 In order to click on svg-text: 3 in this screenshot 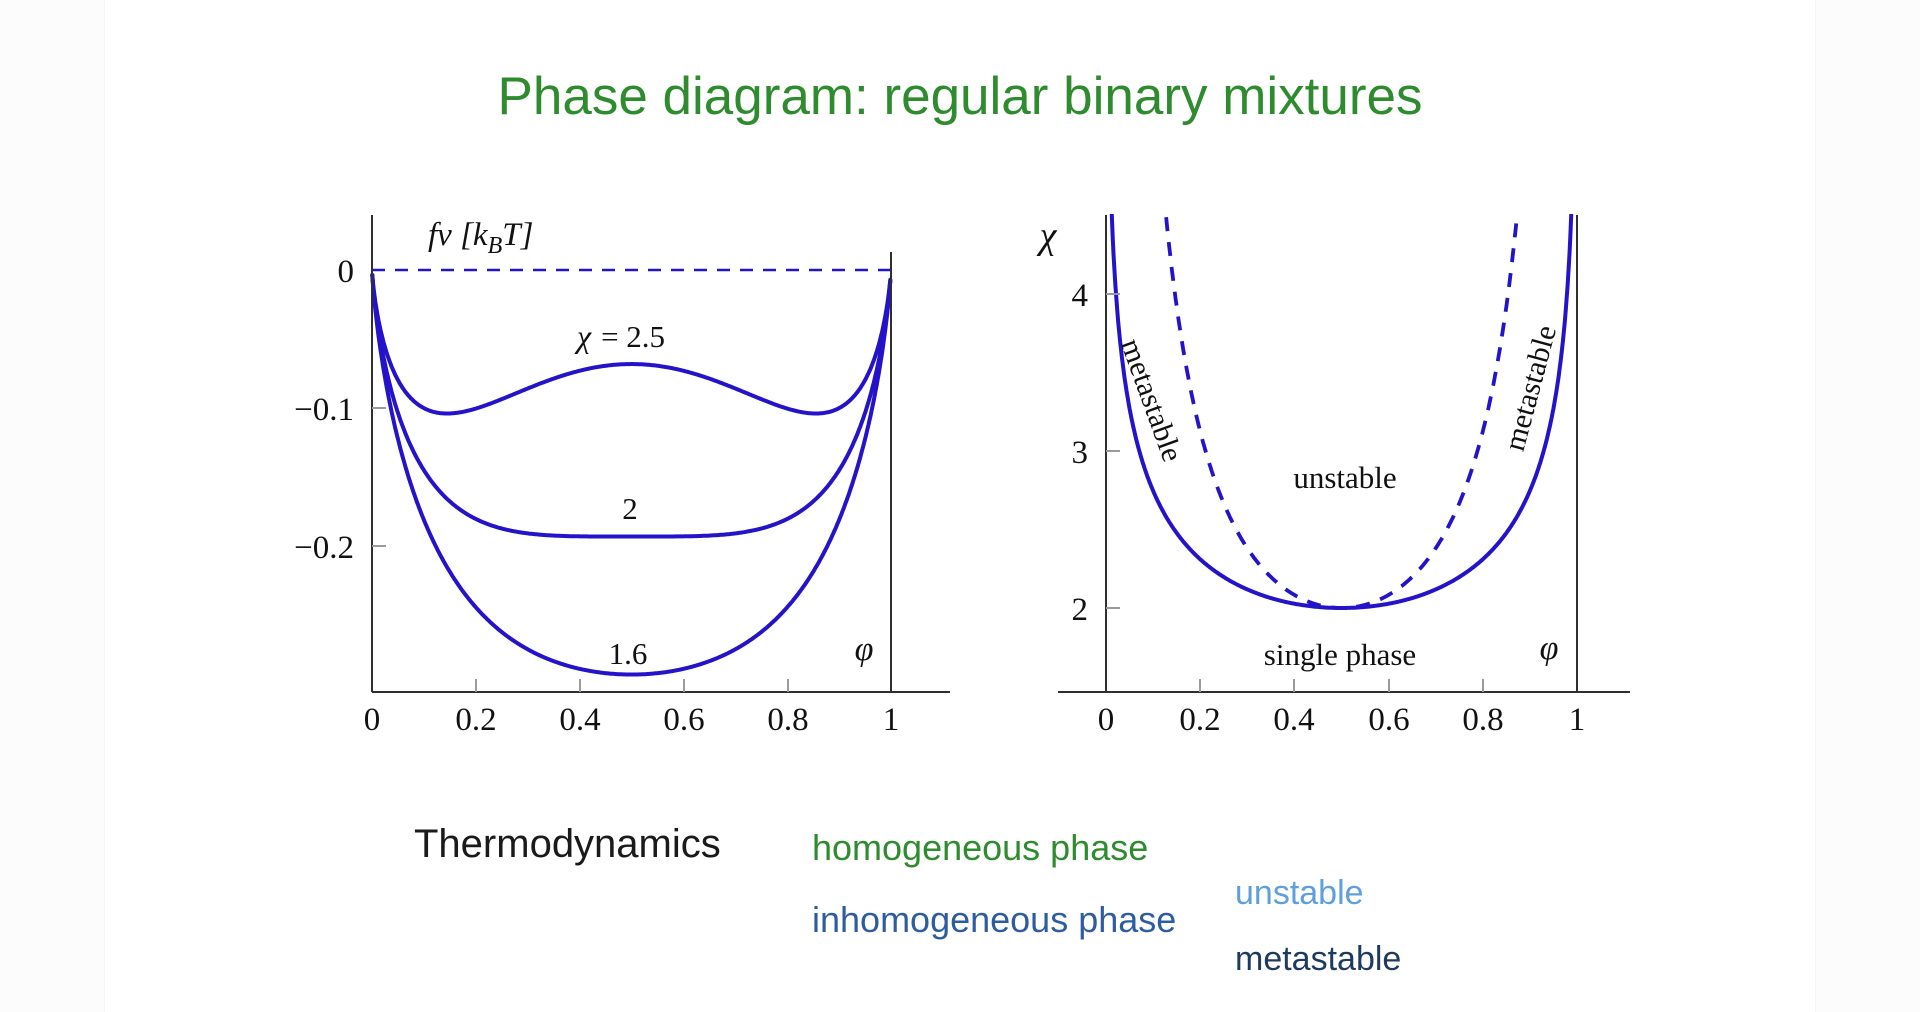, I will do `click(1080, 453)`.